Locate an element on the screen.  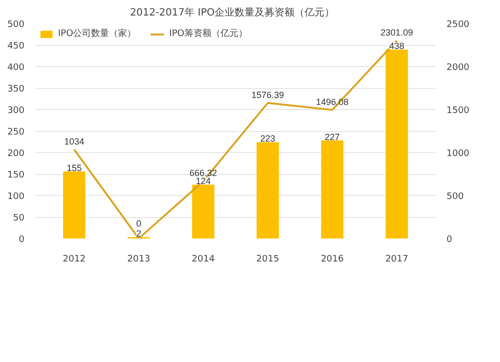
data-label: 227 is located at coordinates (332, 137).